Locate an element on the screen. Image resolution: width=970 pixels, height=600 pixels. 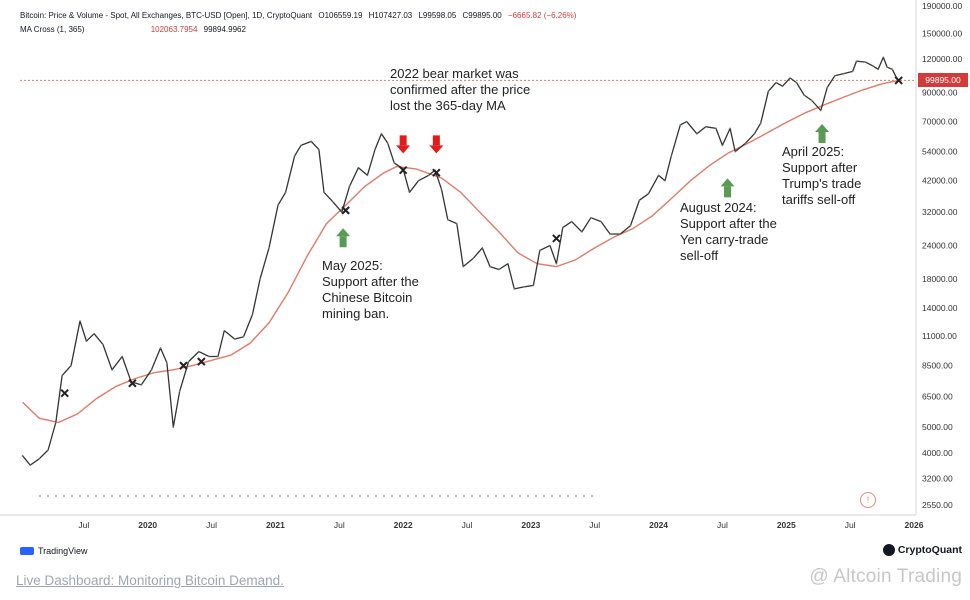
y-tick-label: 190000.00 is located at coordinates (942, 6).